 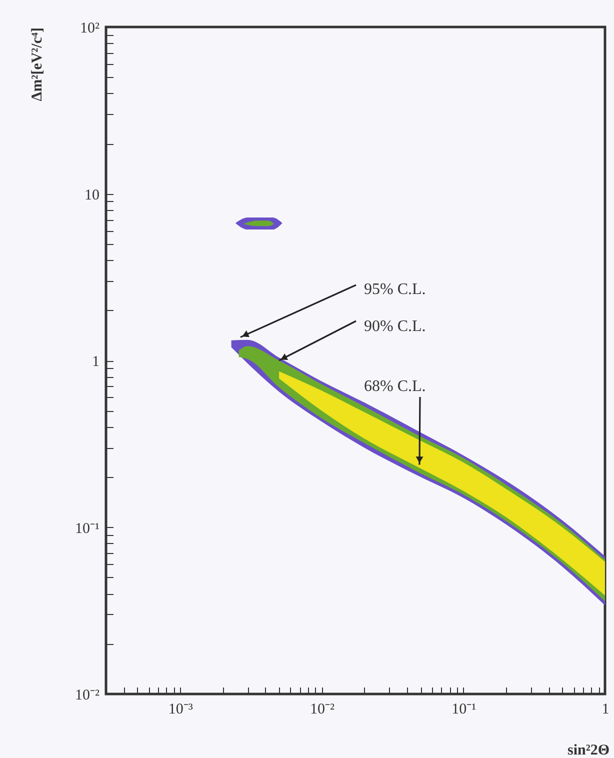 What do you see at coordinates (395, 386) in the screenshot?
I see `annotation: 68% C.L.` at bounding box center [395, 386].